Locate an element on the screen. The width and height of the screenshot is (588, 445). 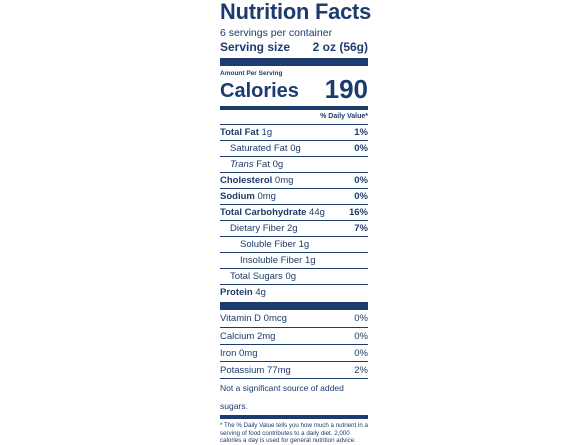
nutrient-amount: 2g is located at coordinates (292, 228).